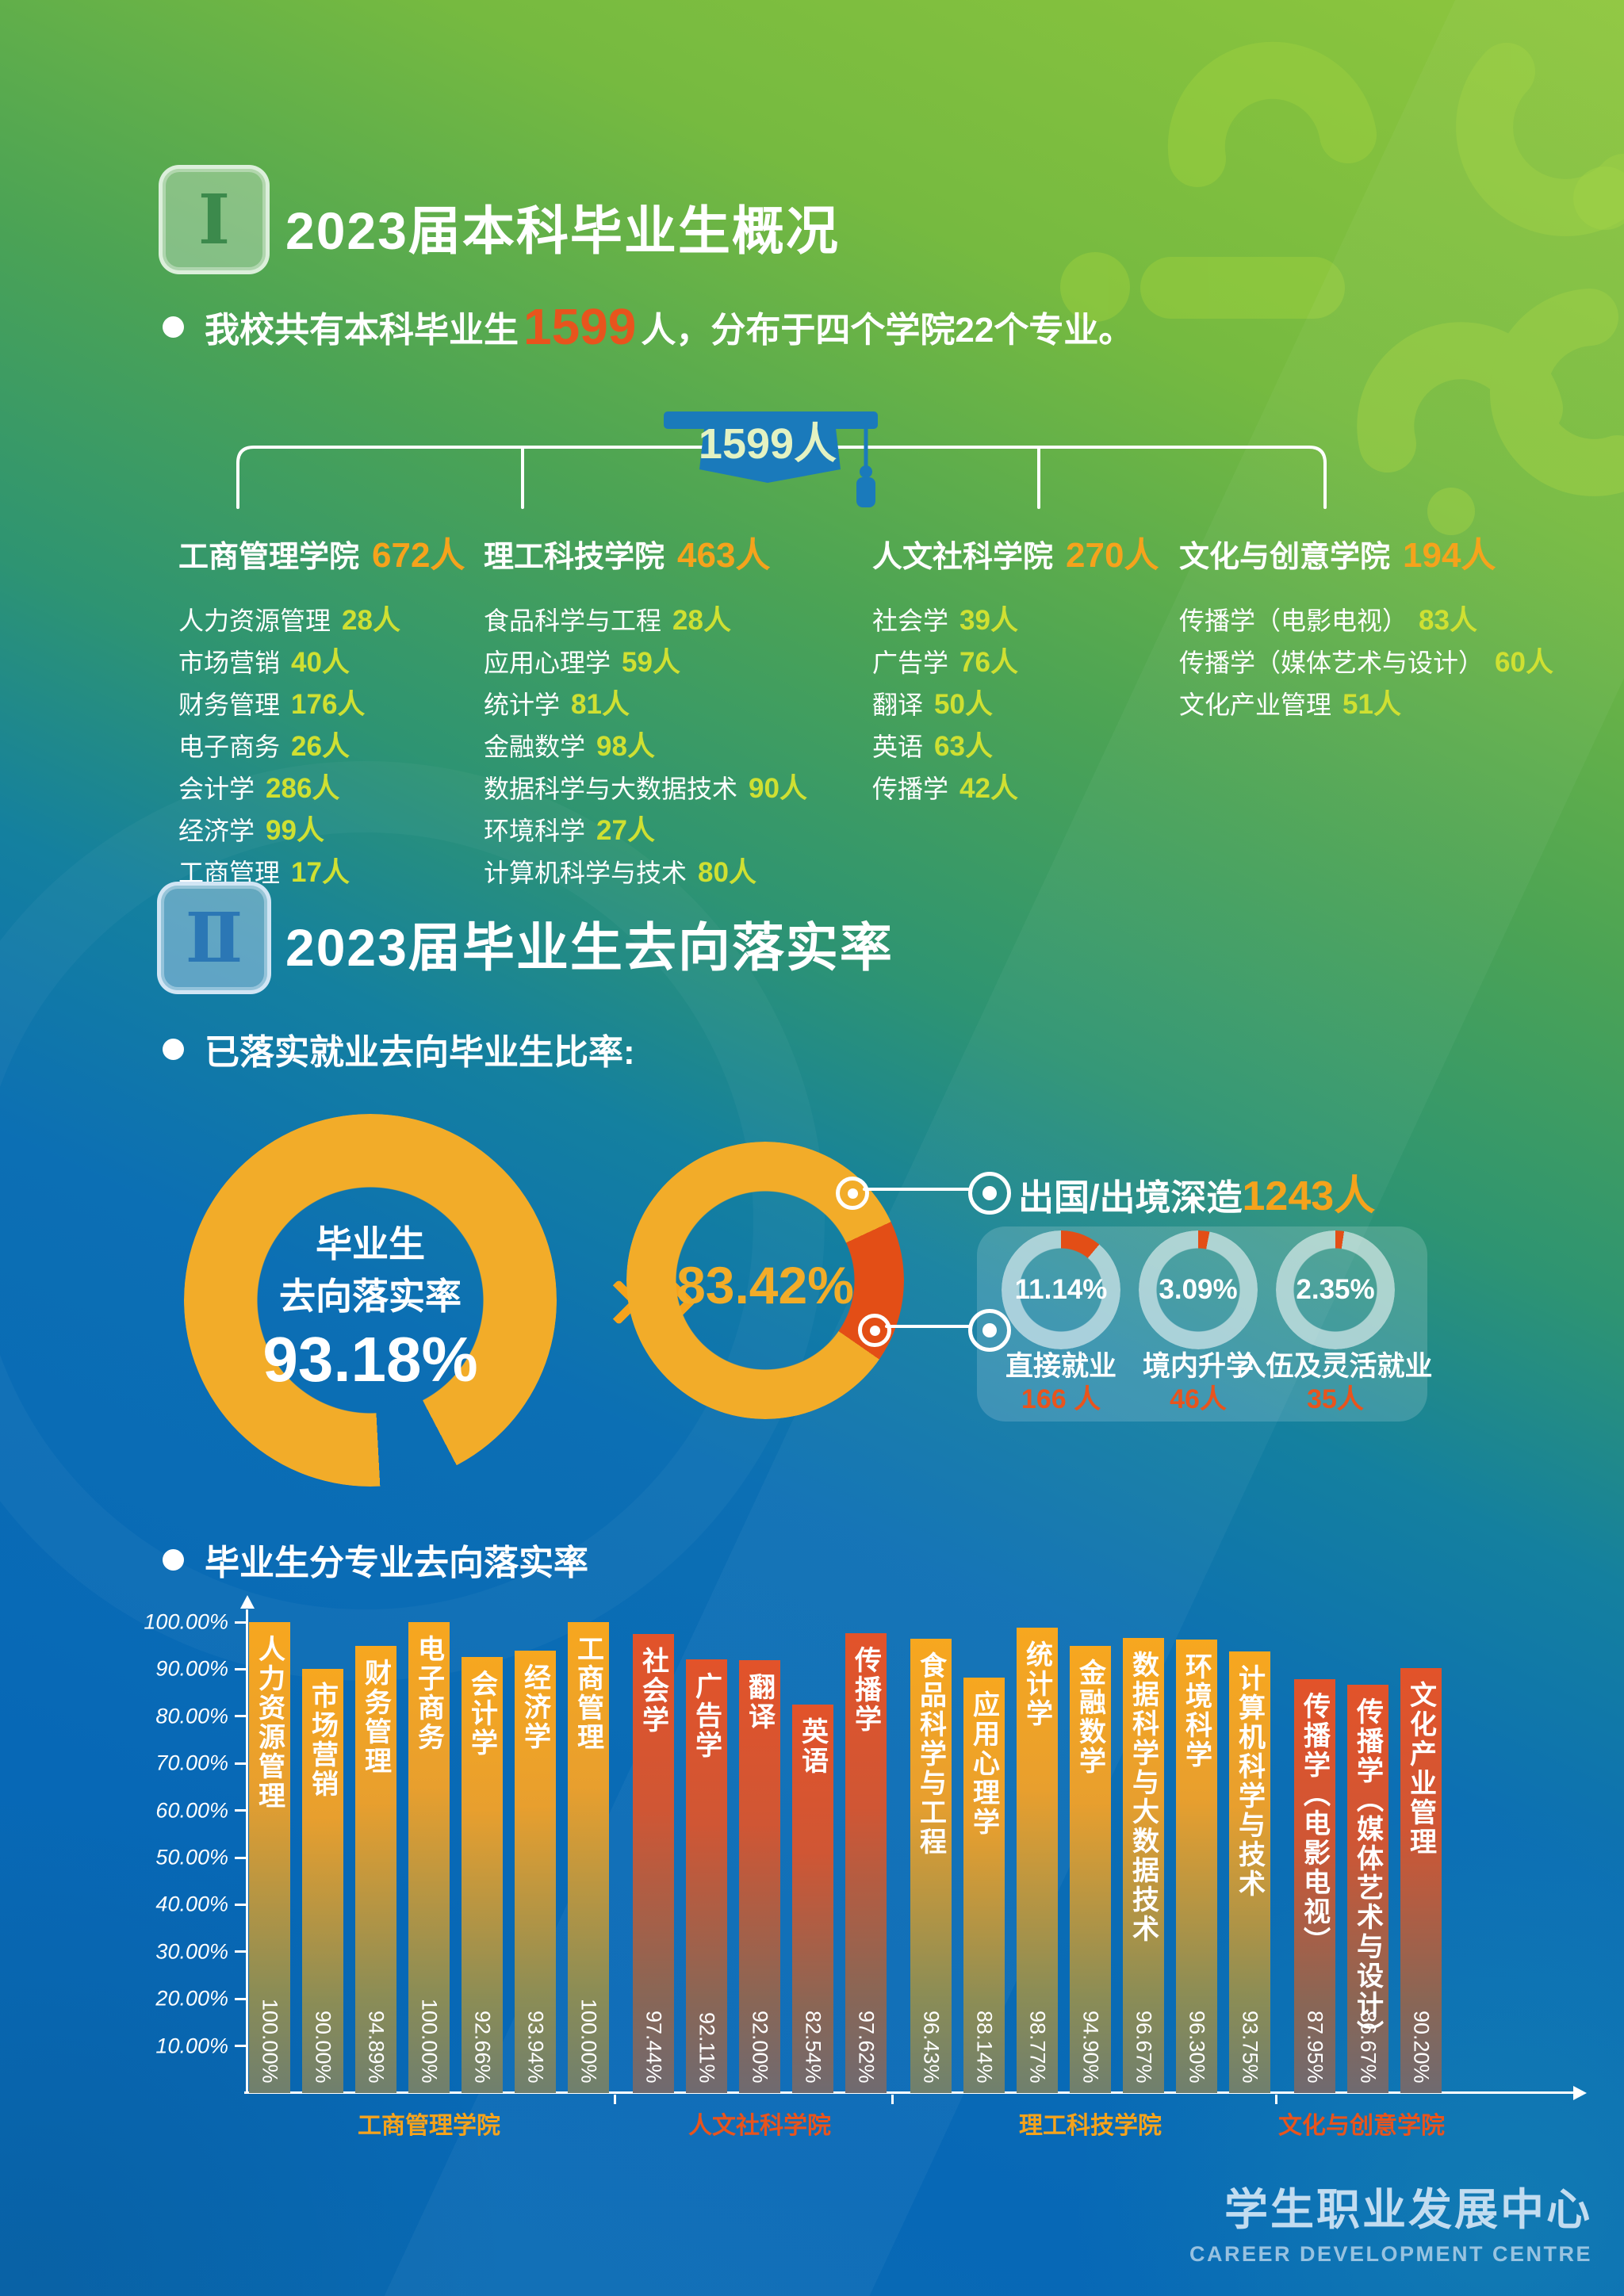 Image resolution: width=1624 pixels, height=2296 pixels. Describe the element at coordinates (1143, 1865) in the screenshot. I see `bar: 数据科学与大数据技术 96.67%` at that location.